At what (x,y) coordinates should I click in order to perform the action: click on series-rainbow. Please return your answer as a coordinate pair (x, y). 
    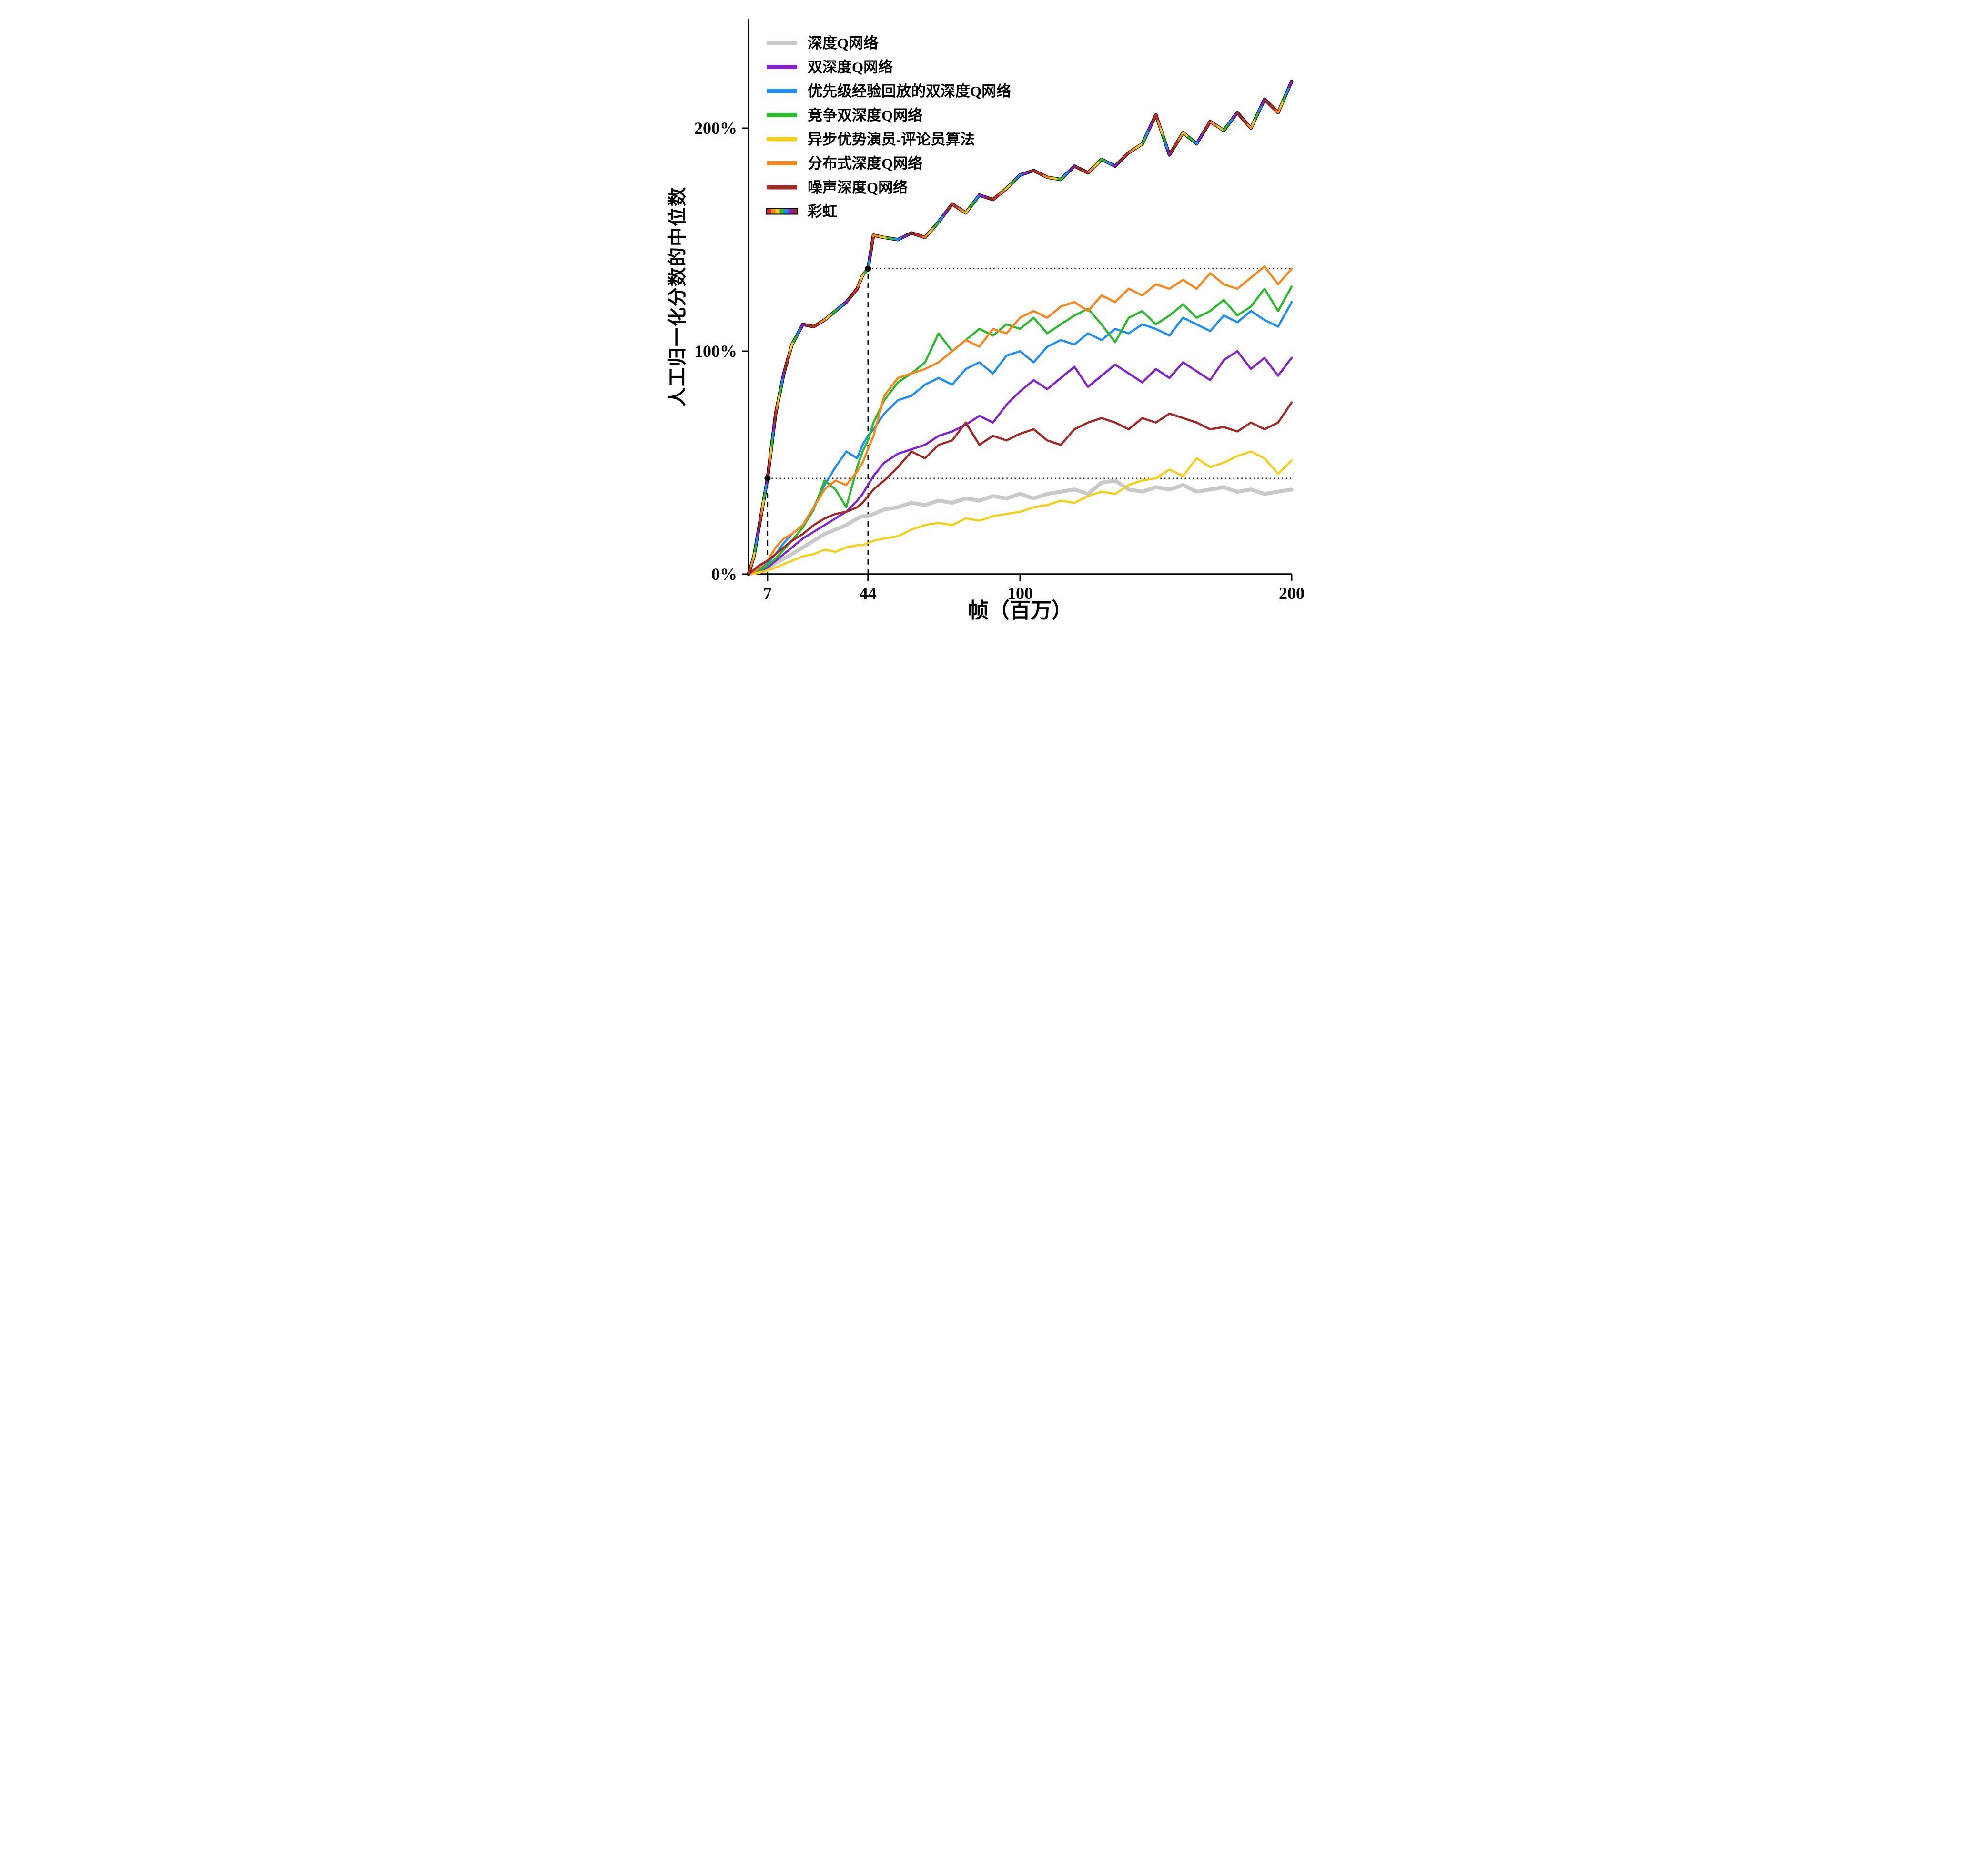
    Looking at the image, I should click on (1020, 328).